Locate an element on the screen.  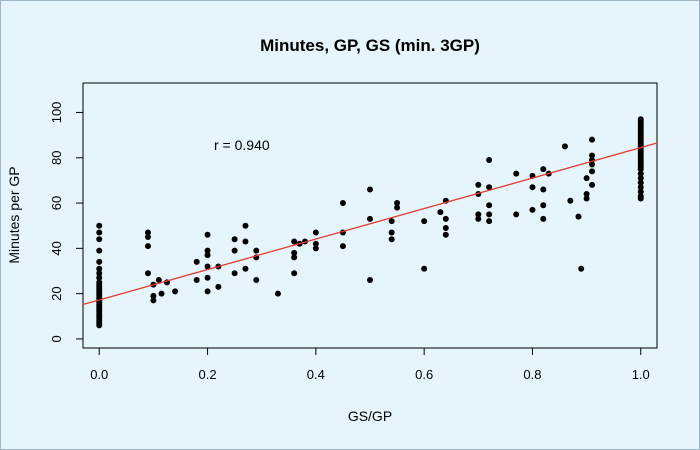
y-tick-label: 60 is located at coordinates (56, 203).